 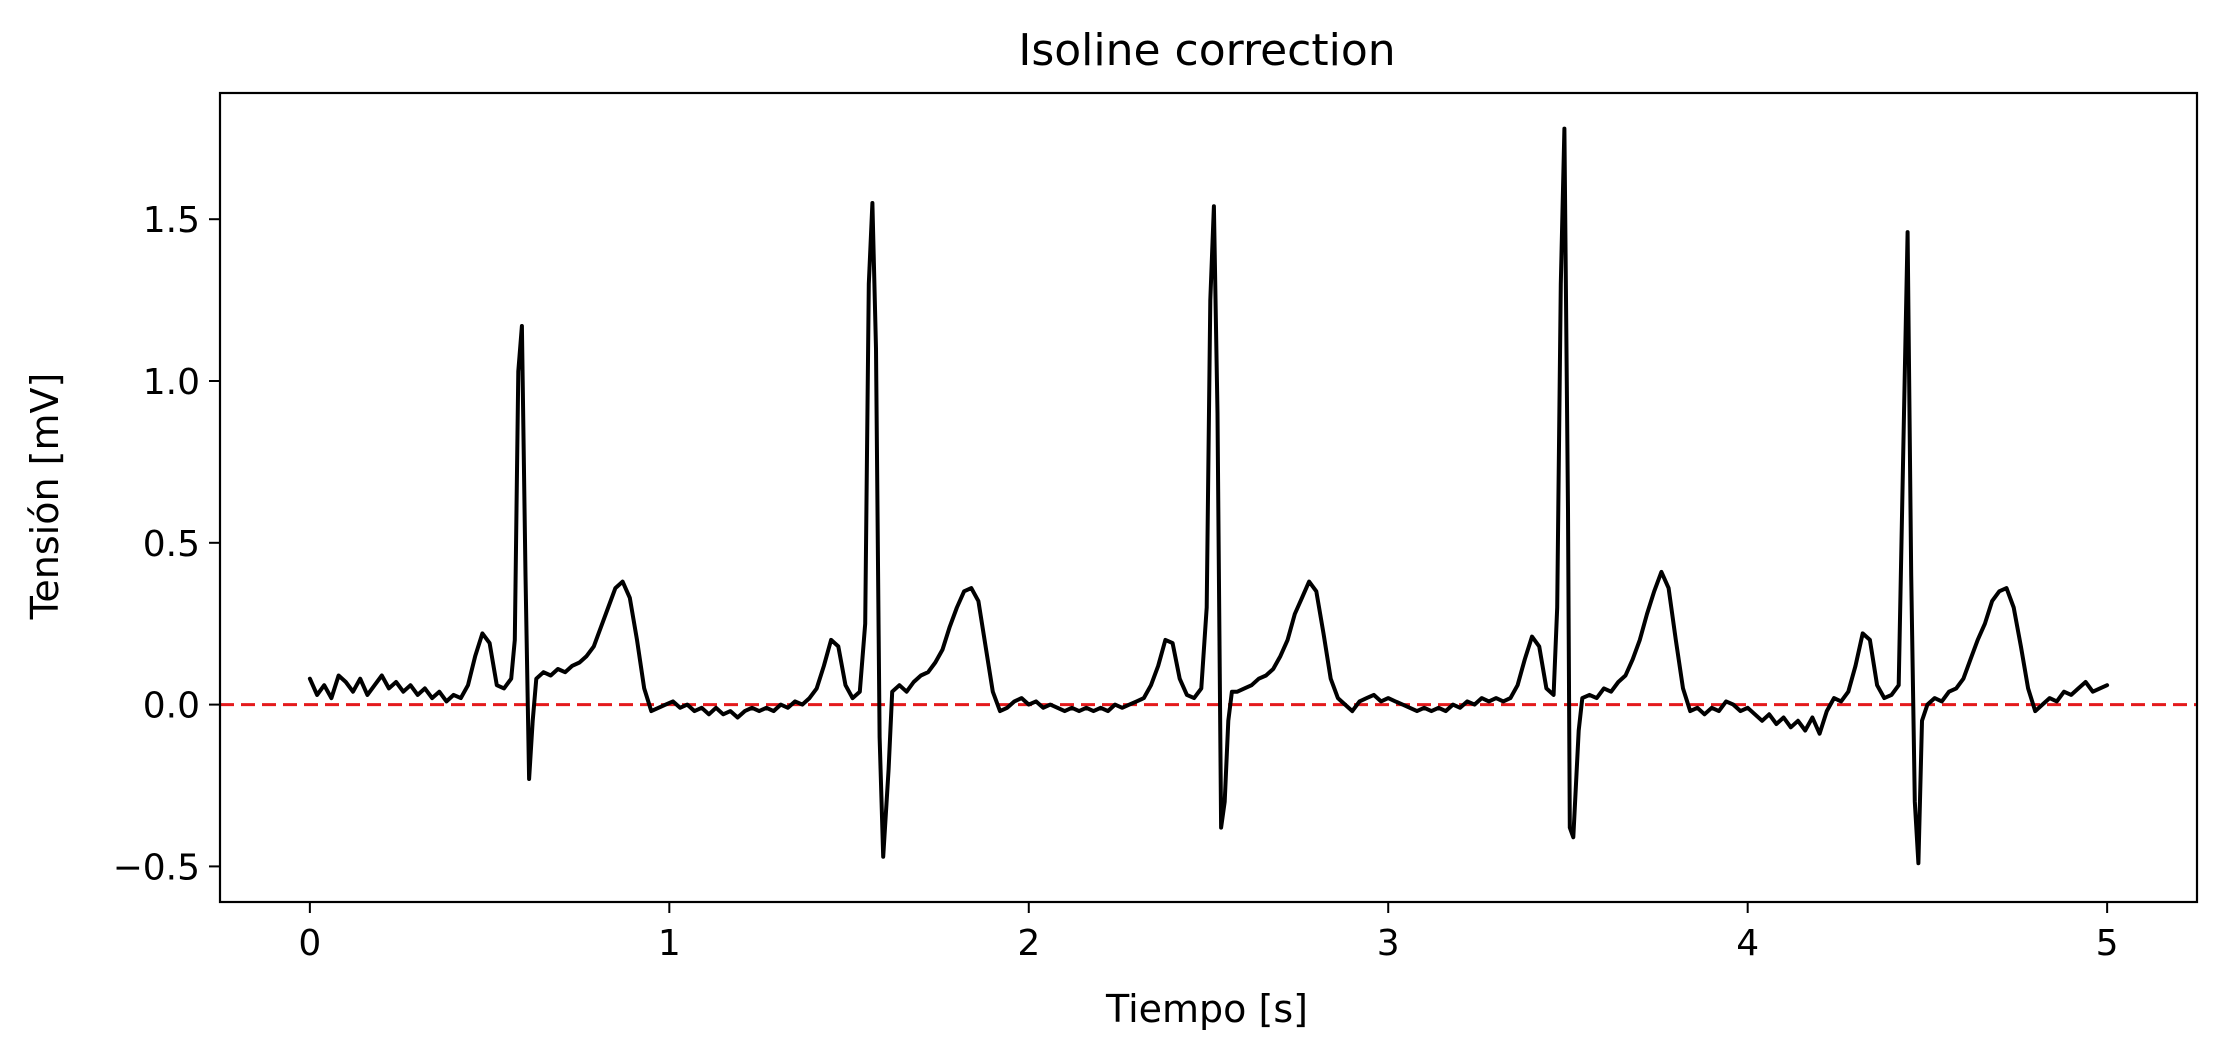 I want to click on y-axis-label: Tensión [mV], so click(x=45, y=497).